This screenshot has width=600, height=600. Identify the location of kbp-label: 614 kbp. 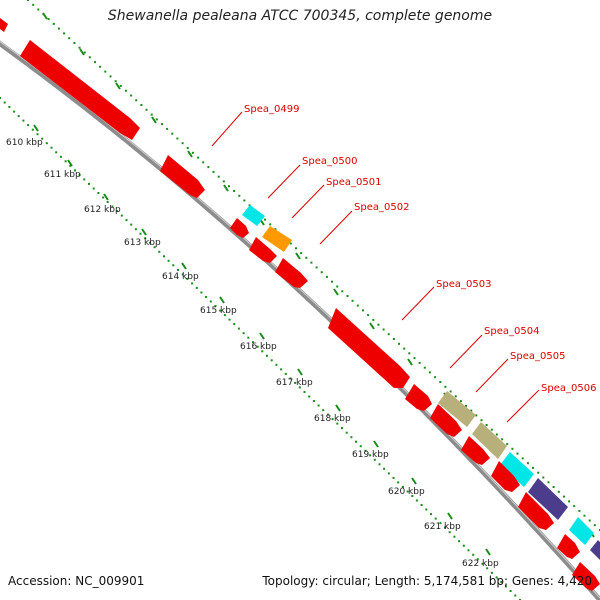
(180, 277).